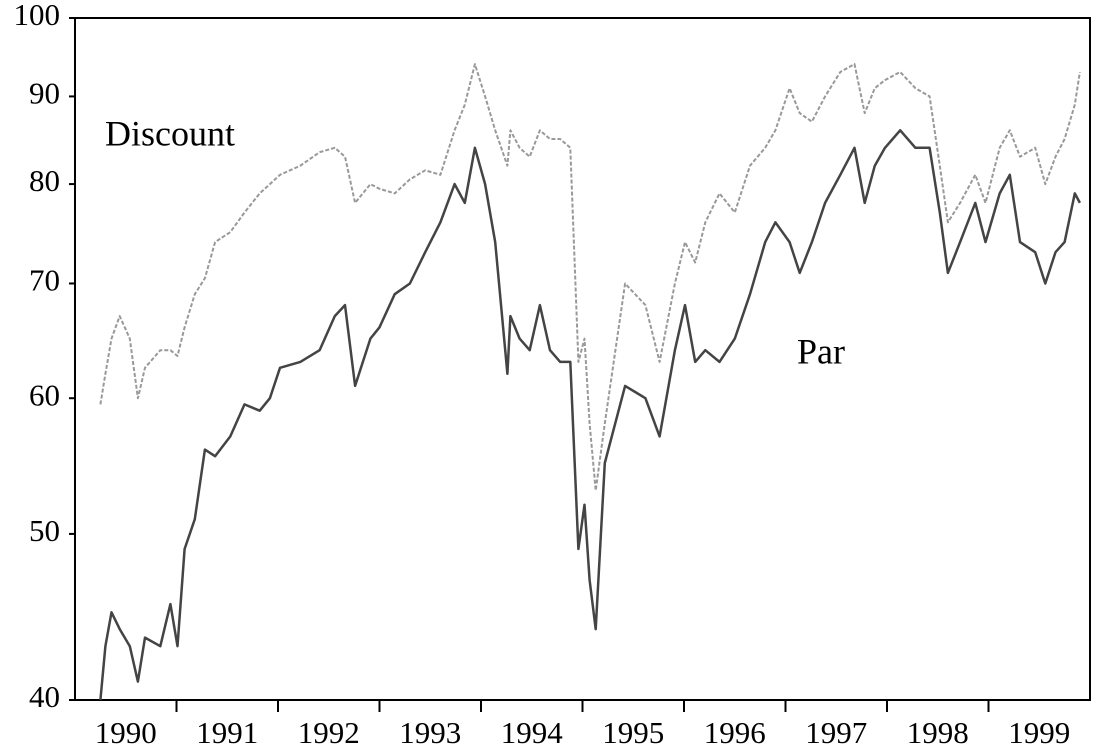 Image resolution: width=1094 pixels, height=753 pixels. What do you see at coordinates (170, 133) in the screenshot?
I see `series-label: Discount` at bounding box center [170, 133].